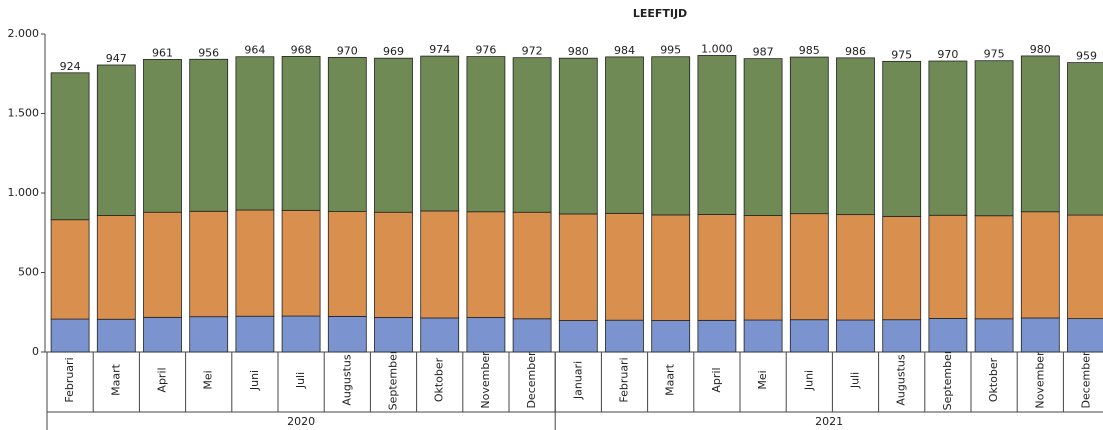 The width and height of the screenshot is (1103, 430). I want to click on group-label: 2020, so click(301, 421).